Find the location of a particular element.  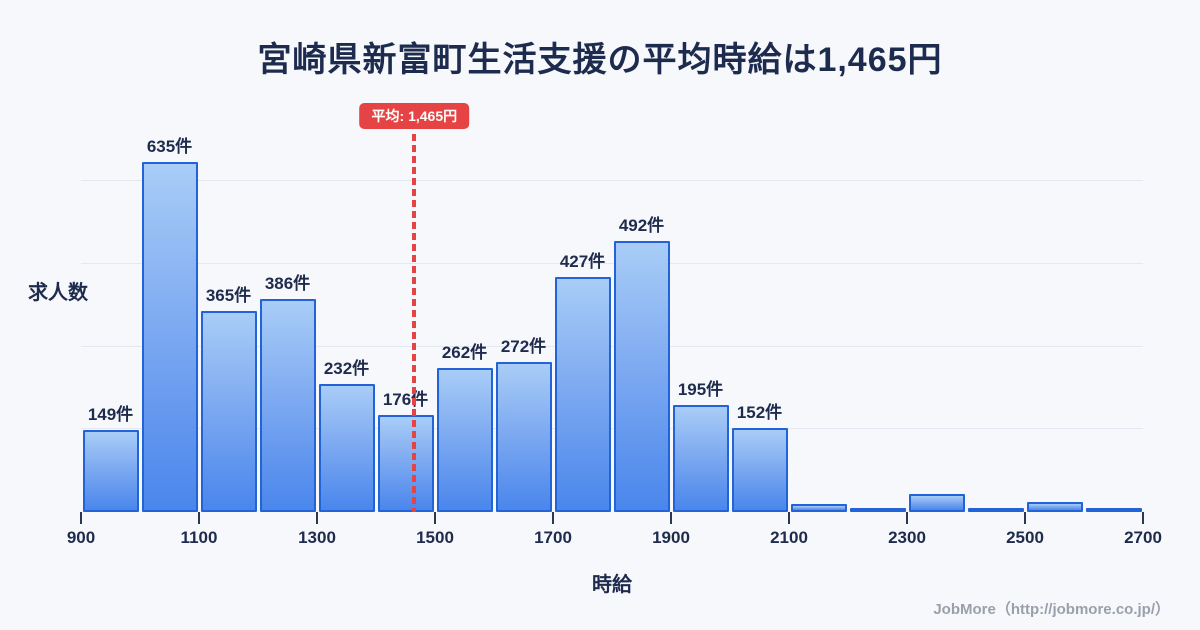

x-axis-tick-label: 1700 is located at coordinates (553, 537).